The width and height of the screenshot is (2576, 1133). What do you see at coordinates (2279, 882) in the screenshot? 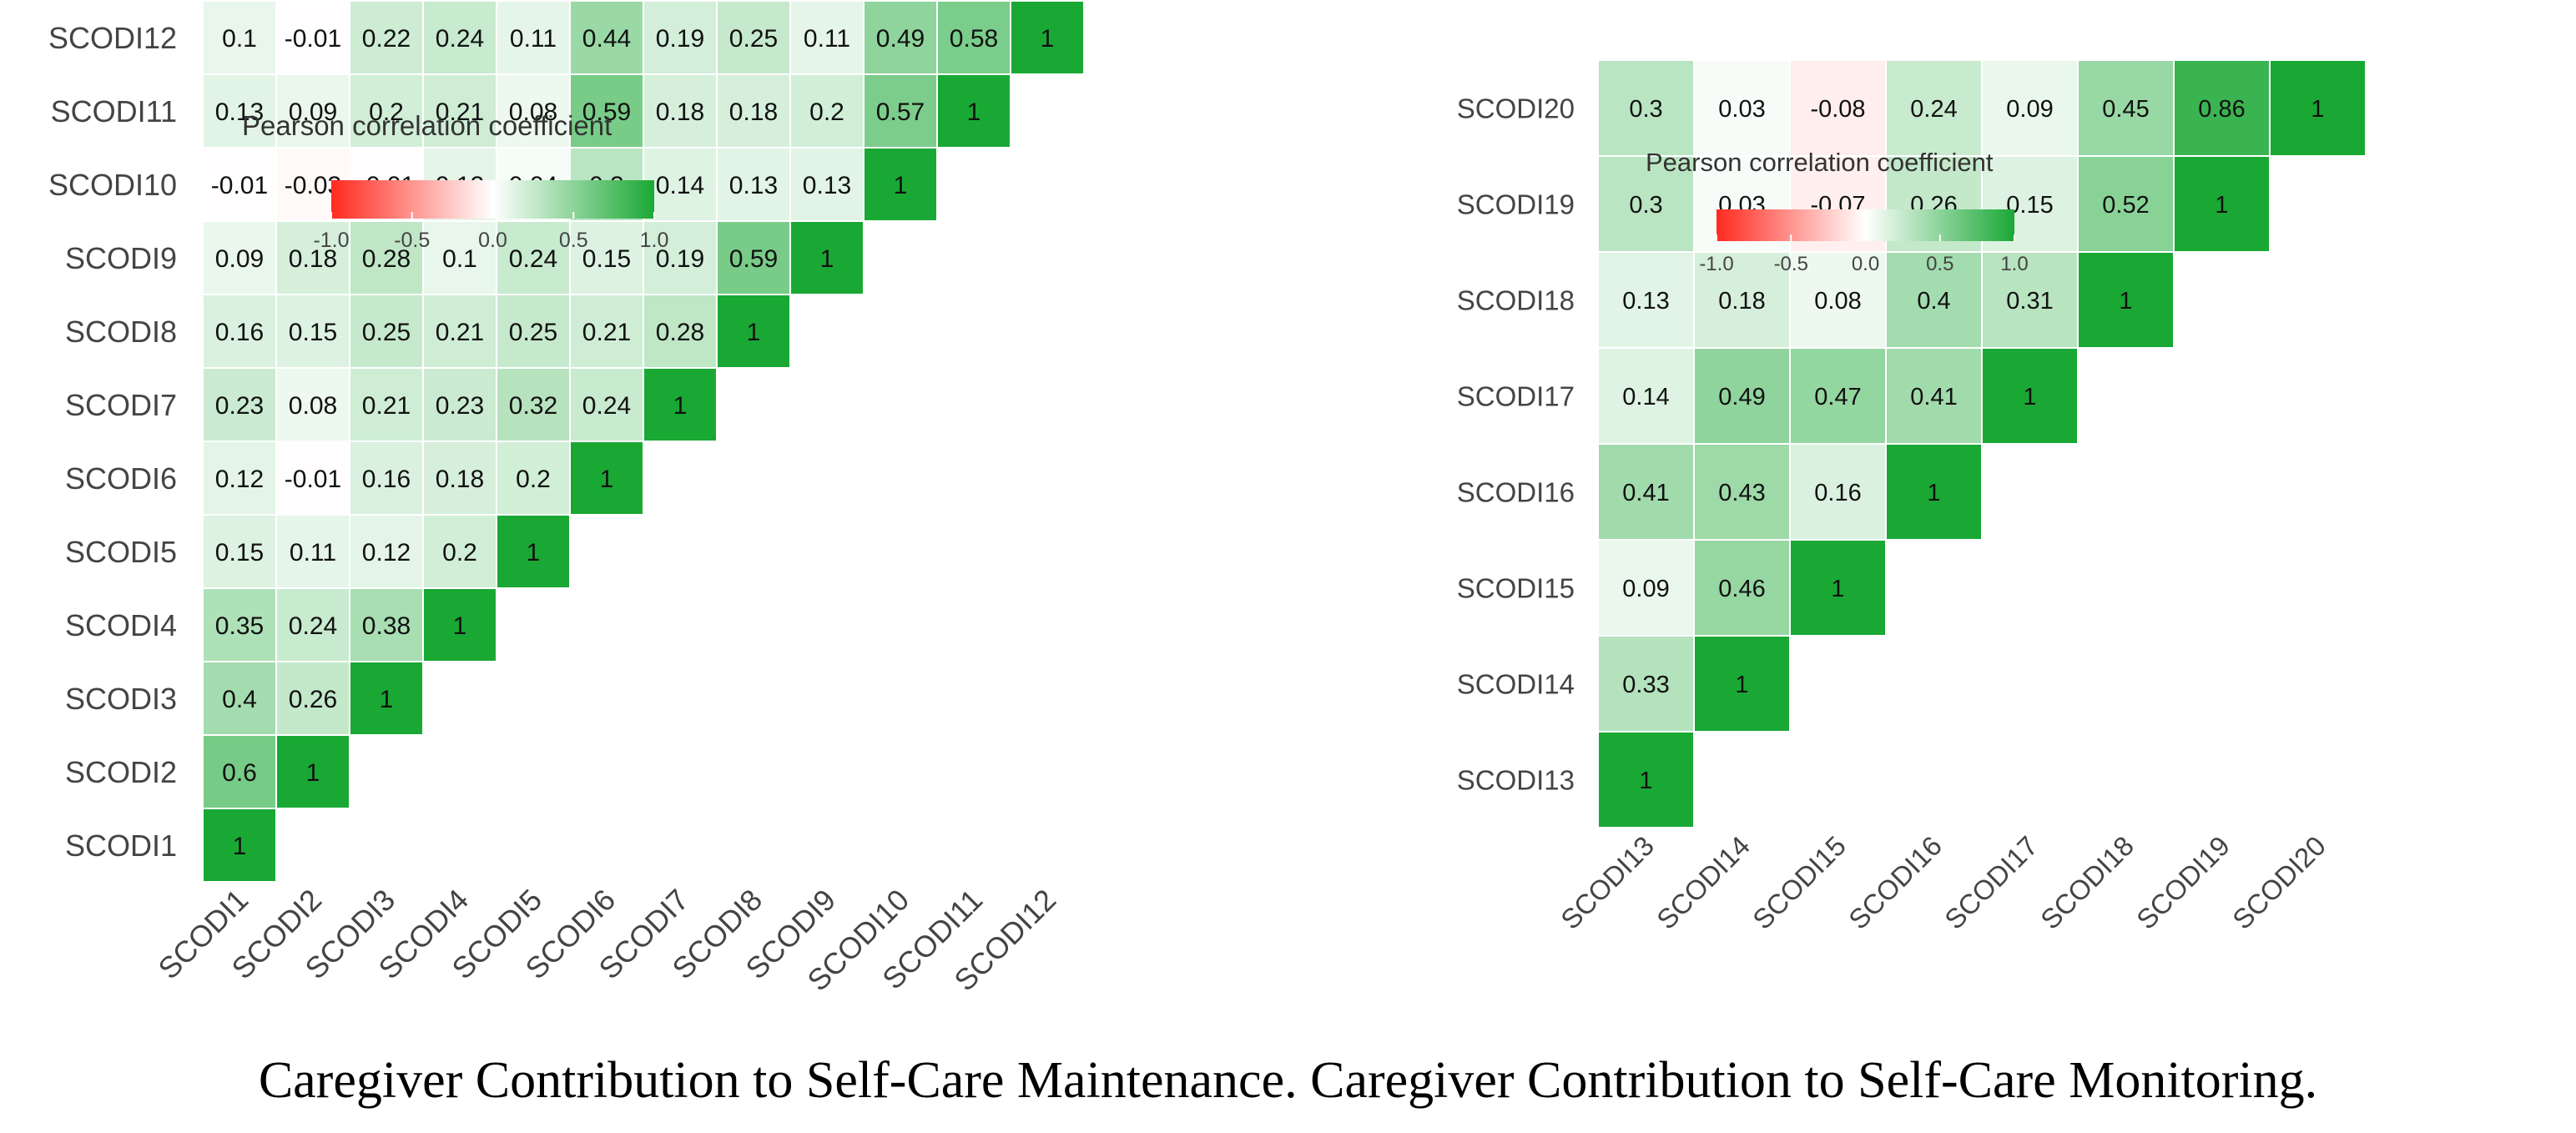
I see `x-tick-label: SCODI20` at bounding box center [2279, 882].